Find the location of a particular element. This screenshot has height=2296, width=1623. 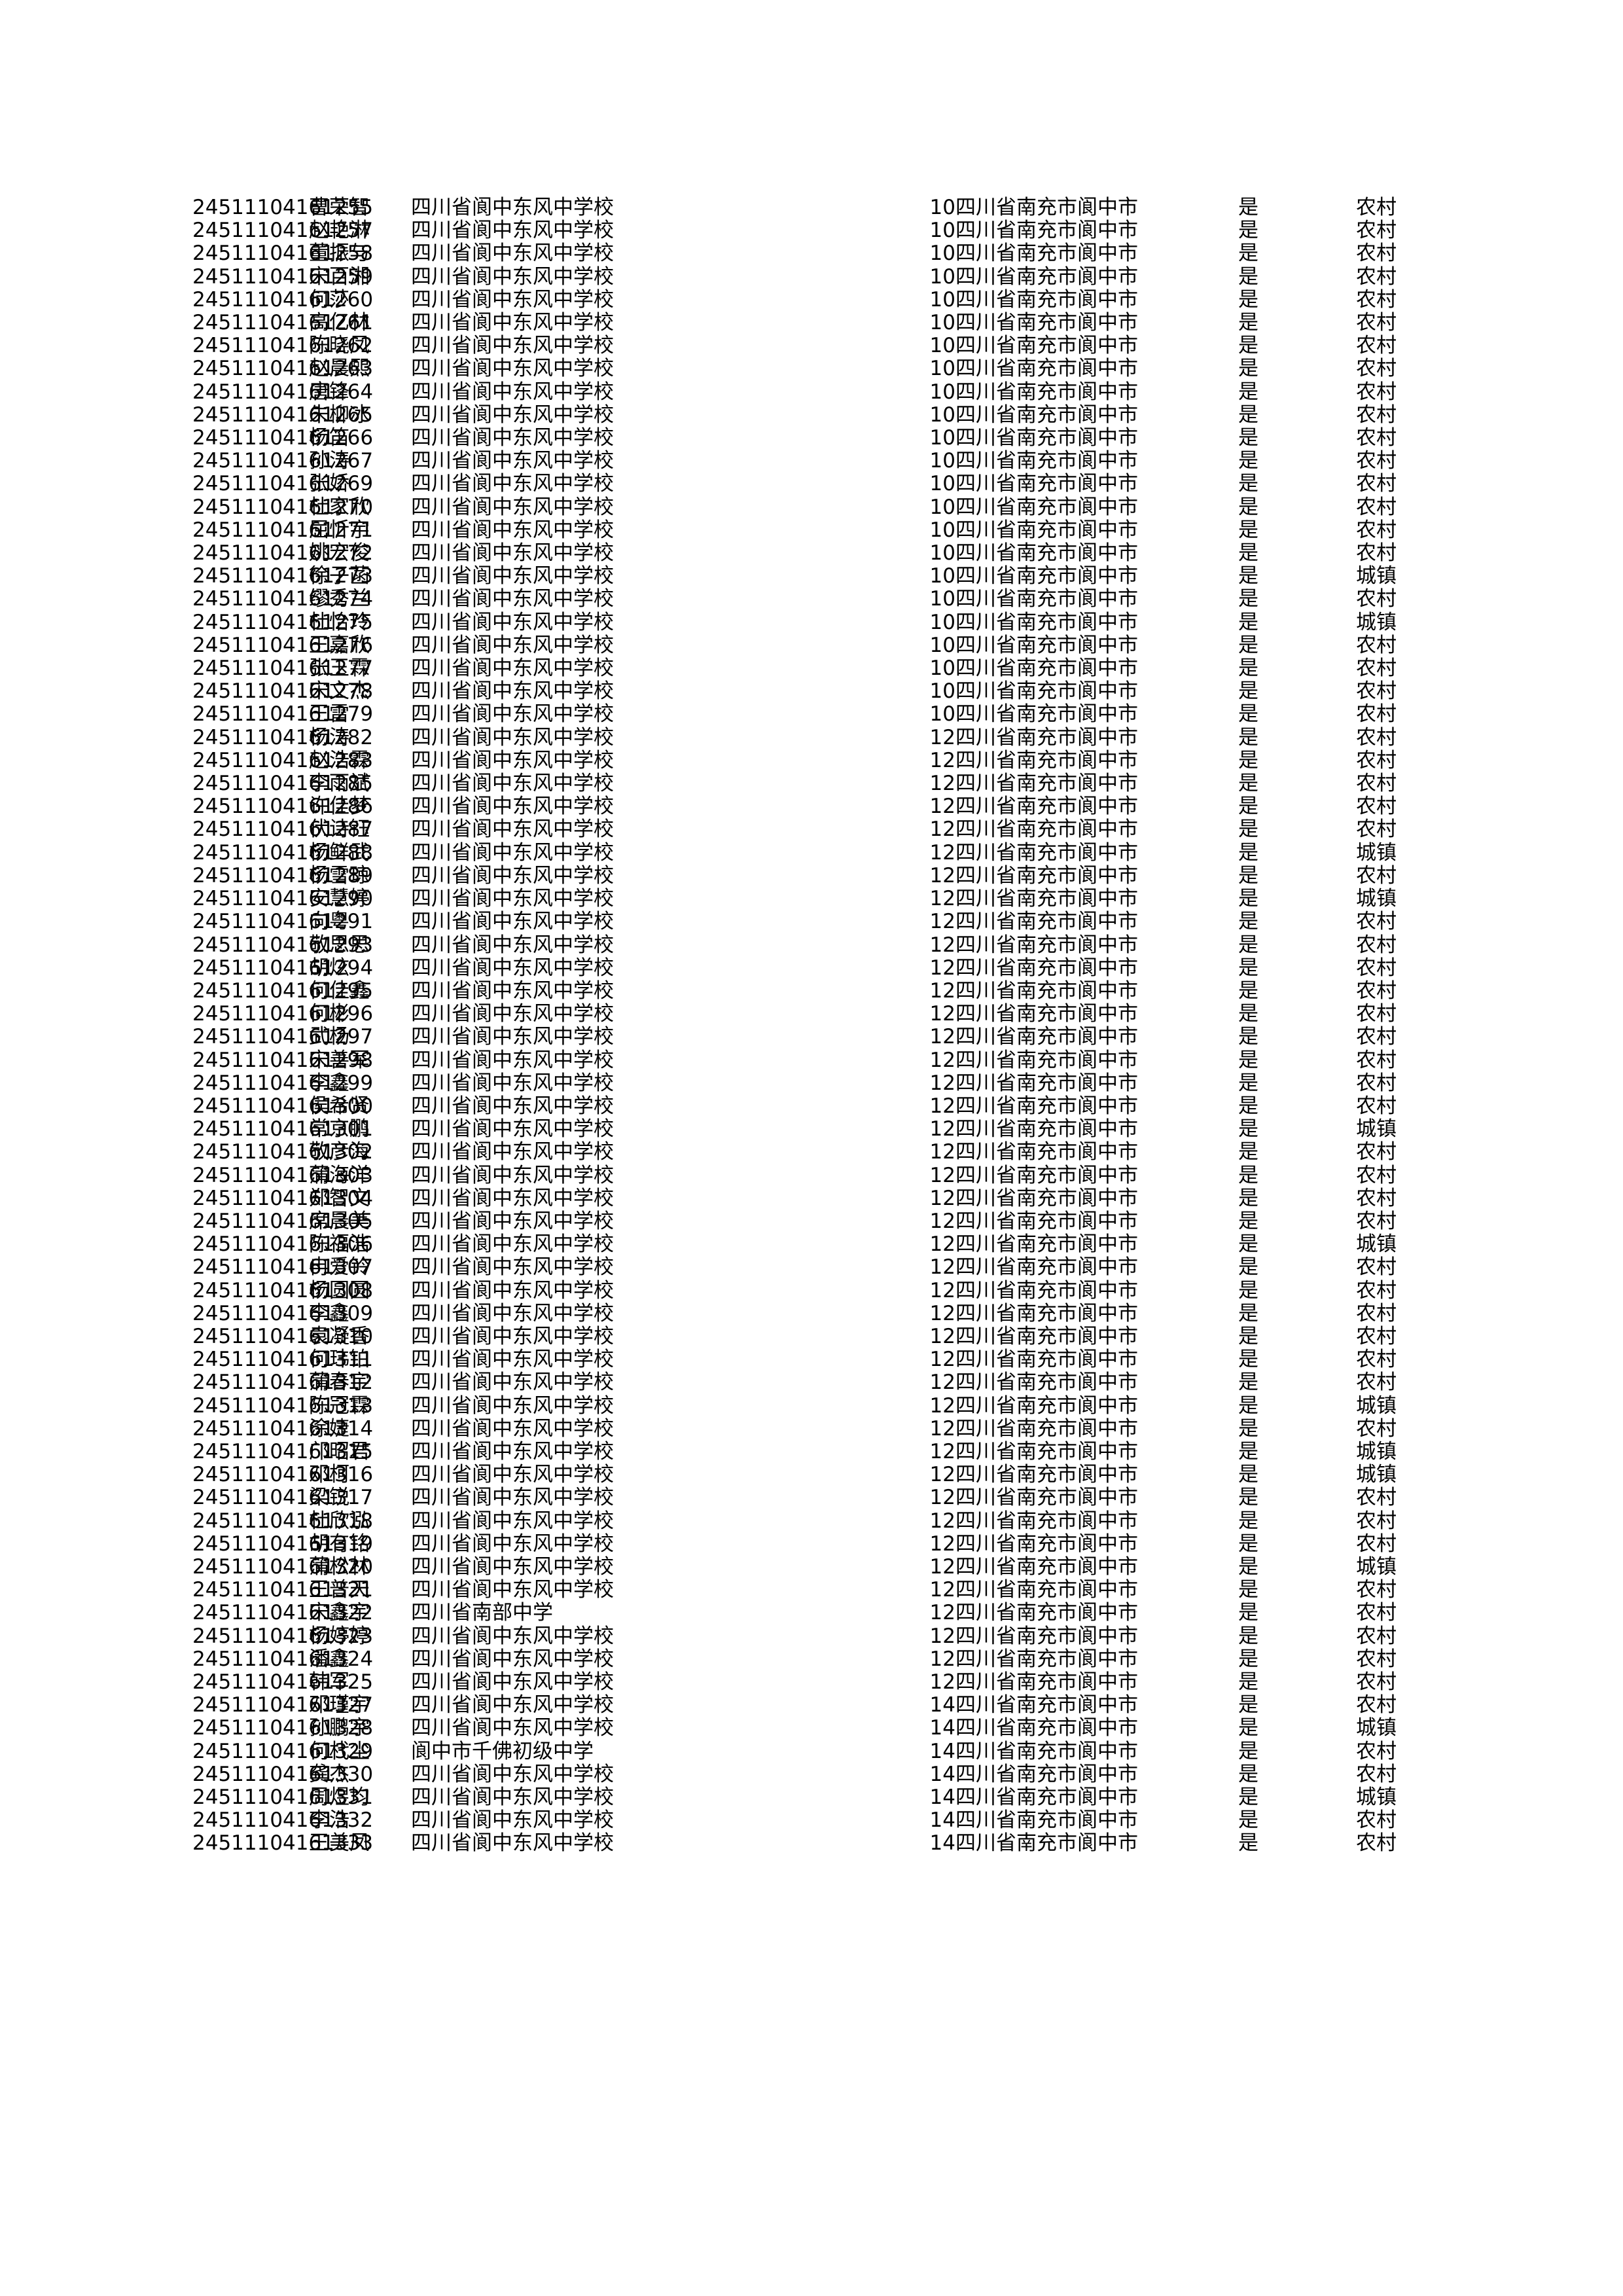

candidate-id: 24511104161287 is located at coordinates (283, 829).